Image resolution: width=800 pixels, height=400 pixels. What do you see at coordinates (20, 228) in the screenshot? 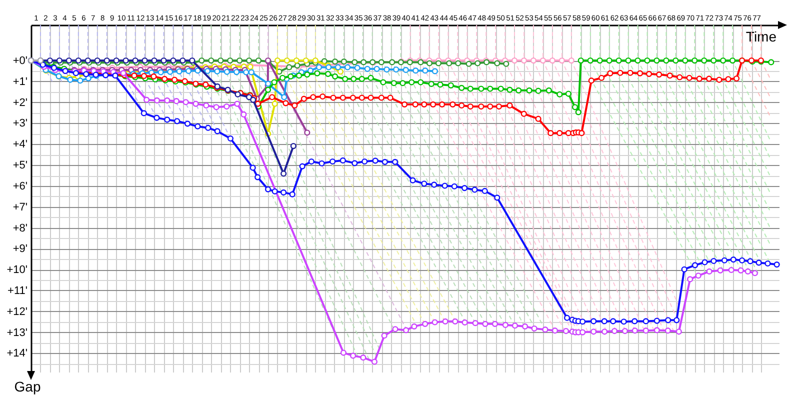
I see `y-tick-label: +8'` at bounding box center [20, 228].